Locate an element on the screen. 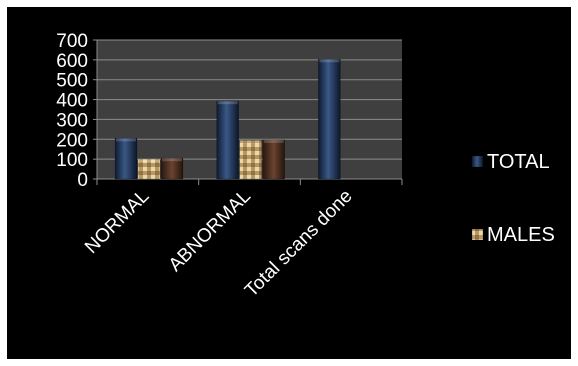  legend-label-total: TOTAL is located at coordinates (518, 162).